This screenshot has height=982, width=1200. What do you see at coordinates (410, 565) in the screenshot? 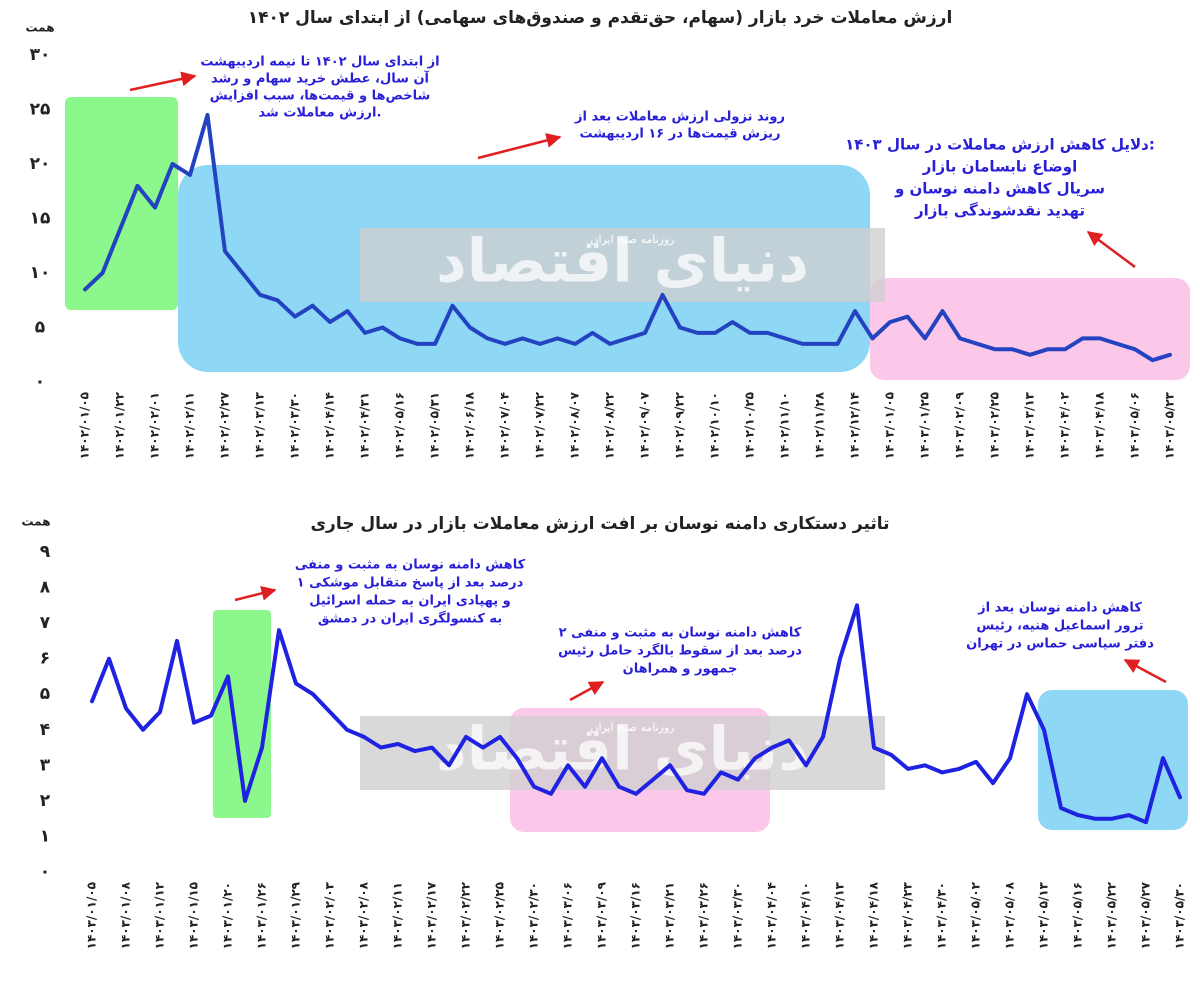
I see `annotation: کاهش دامنه نوسان به مثبت و منفی` at bounding box center [410, 565].